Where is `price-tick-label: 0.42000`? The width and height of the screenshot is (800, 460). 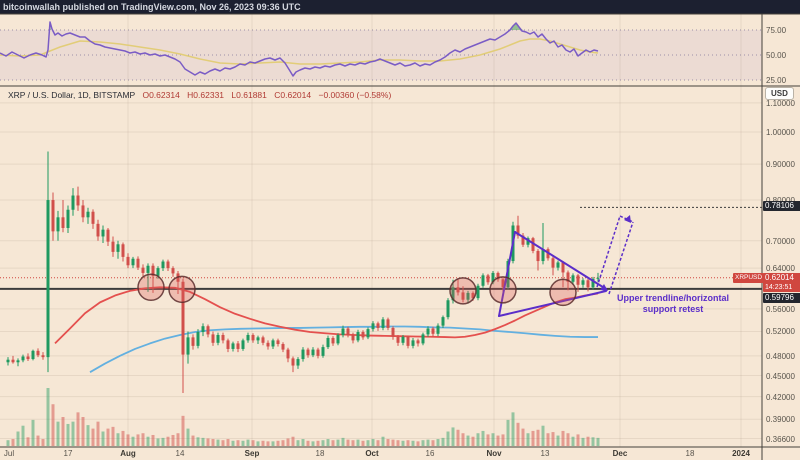 price-tick-label: 0.42000 is located at coordinates (780, 397).